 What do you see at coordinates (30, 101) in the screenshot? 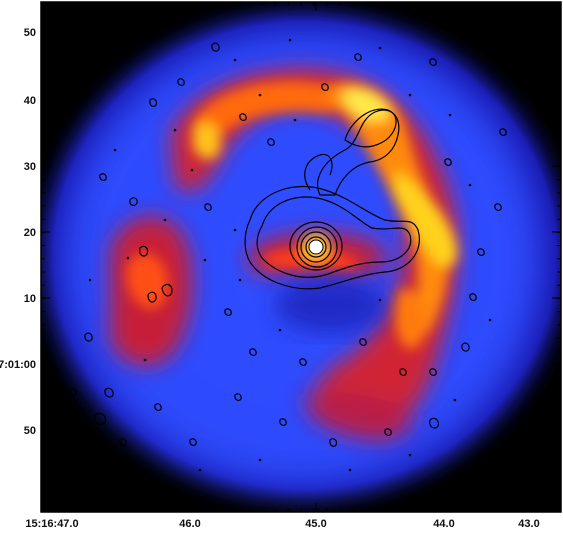
I see `y-tick-label: 40` at bounding box center [30, 101].